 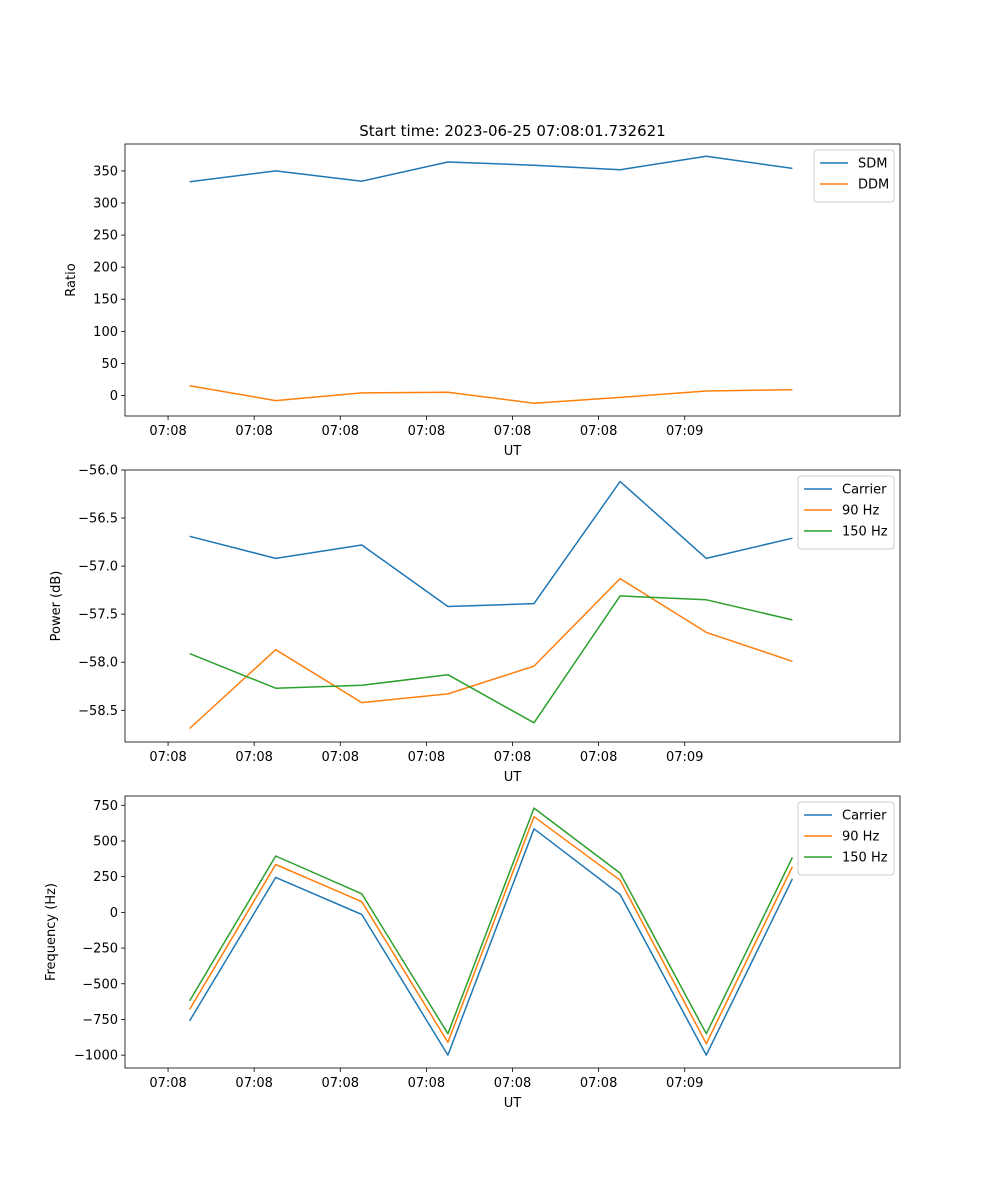 I want to click on y-tick-label: −57.5, so click(x=98, y=615).